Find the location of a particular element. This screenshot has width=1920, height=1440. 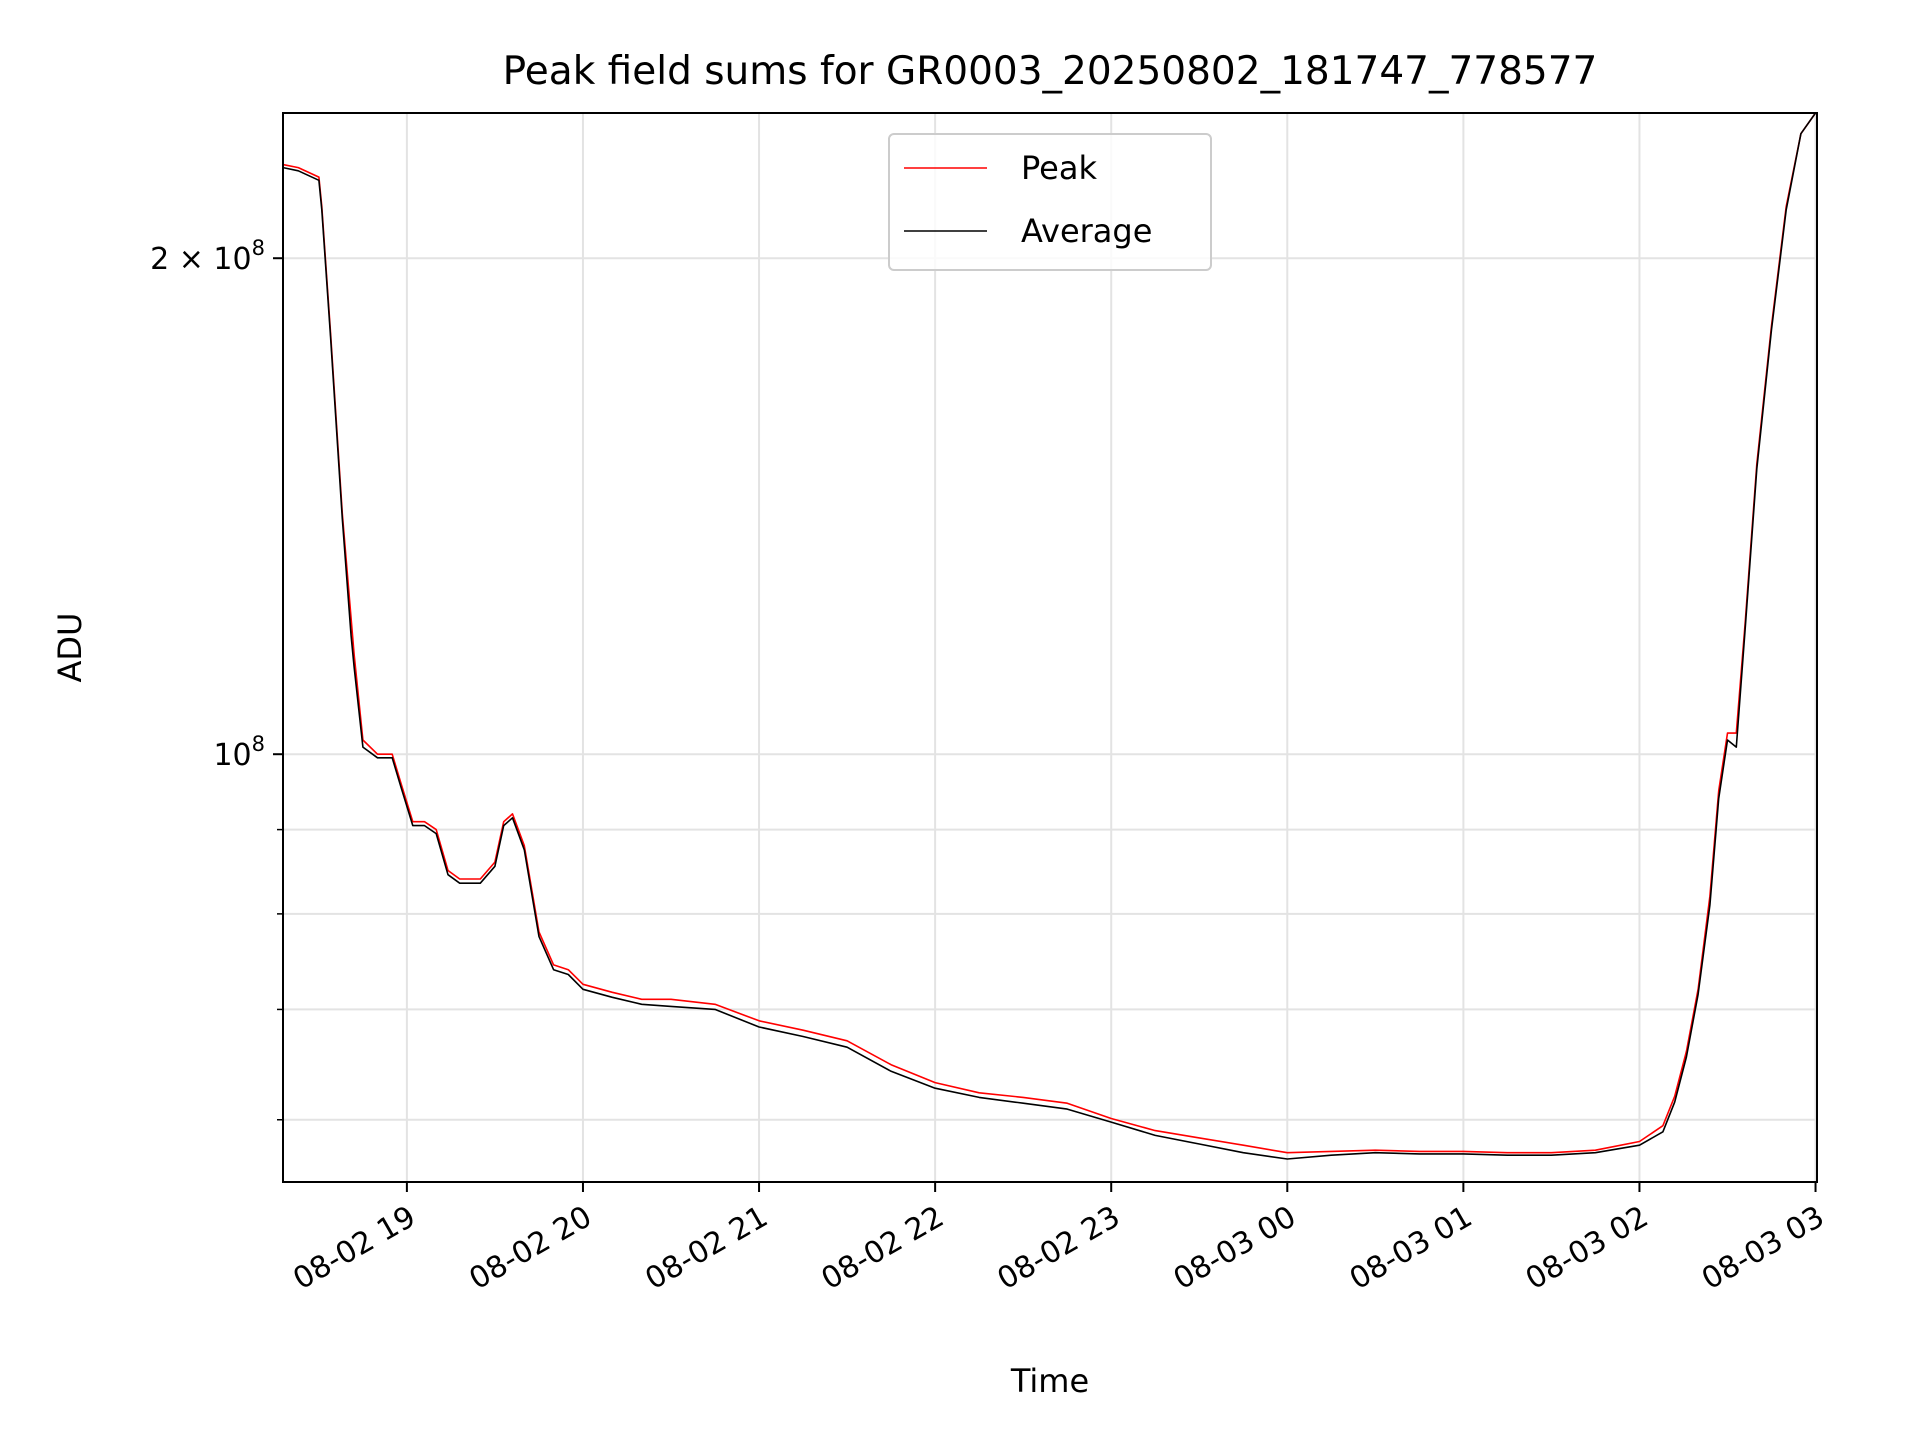

x-axis-label: Time is located at coordinates (1049, 1381).